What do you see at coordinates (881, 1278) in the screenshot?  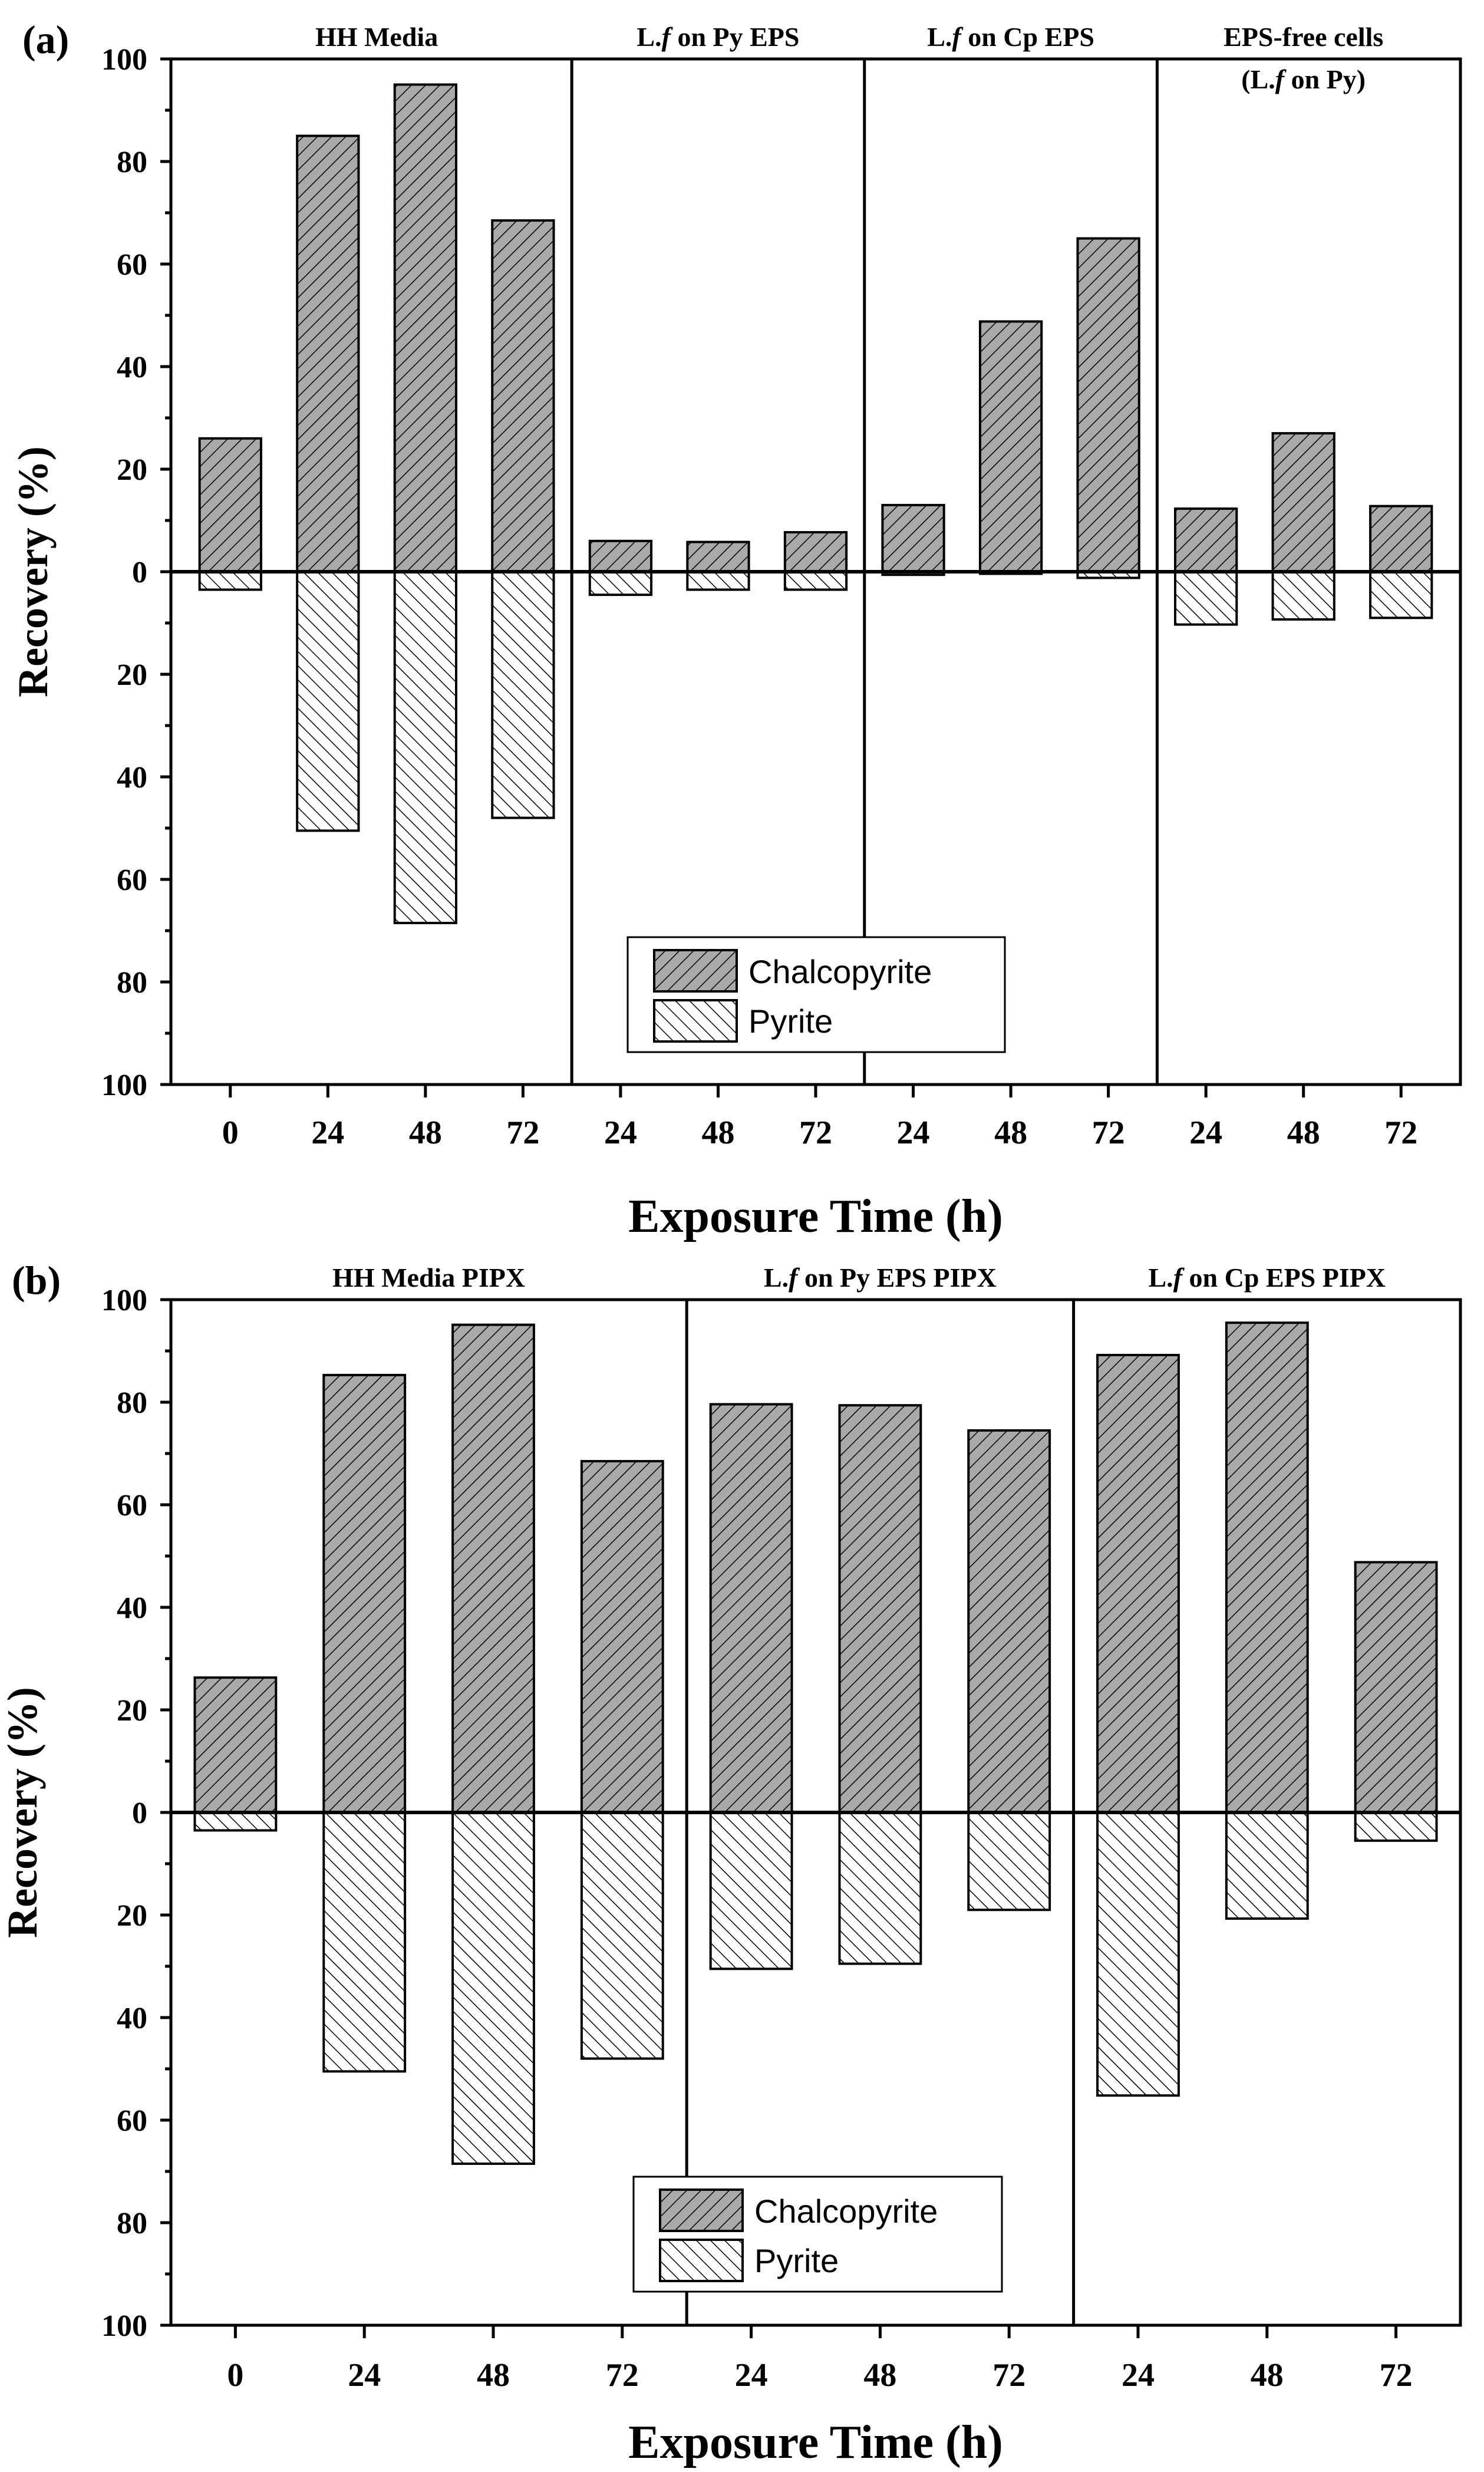 I see `group-title: L.f on Py EPS PIPX` at bounding box center [881, 1278].